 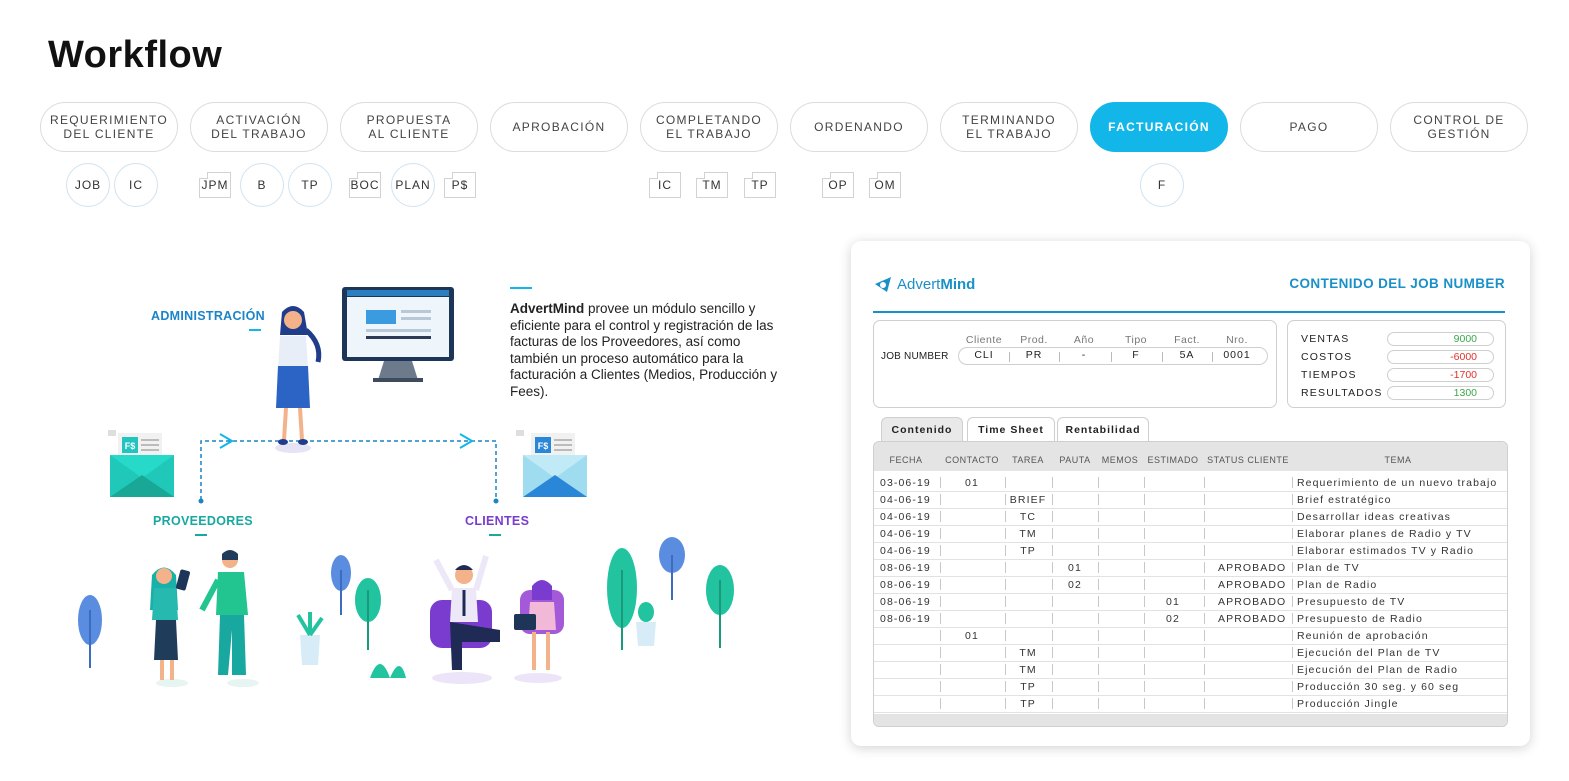 I want to click on chip-jpm-2: JPM, so click(x=215, y=185).